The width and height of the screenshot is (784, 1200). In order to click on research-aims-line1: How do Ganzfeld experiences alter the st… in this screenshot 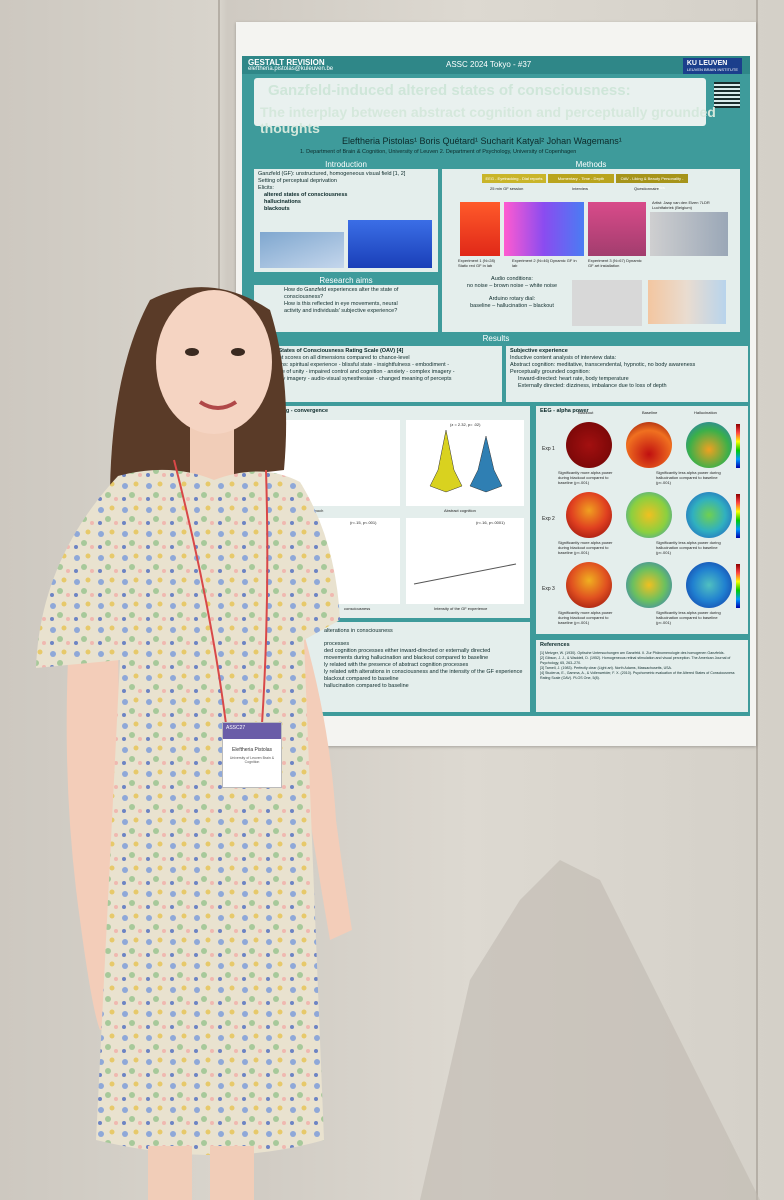, I will do `click(341, 293)`.